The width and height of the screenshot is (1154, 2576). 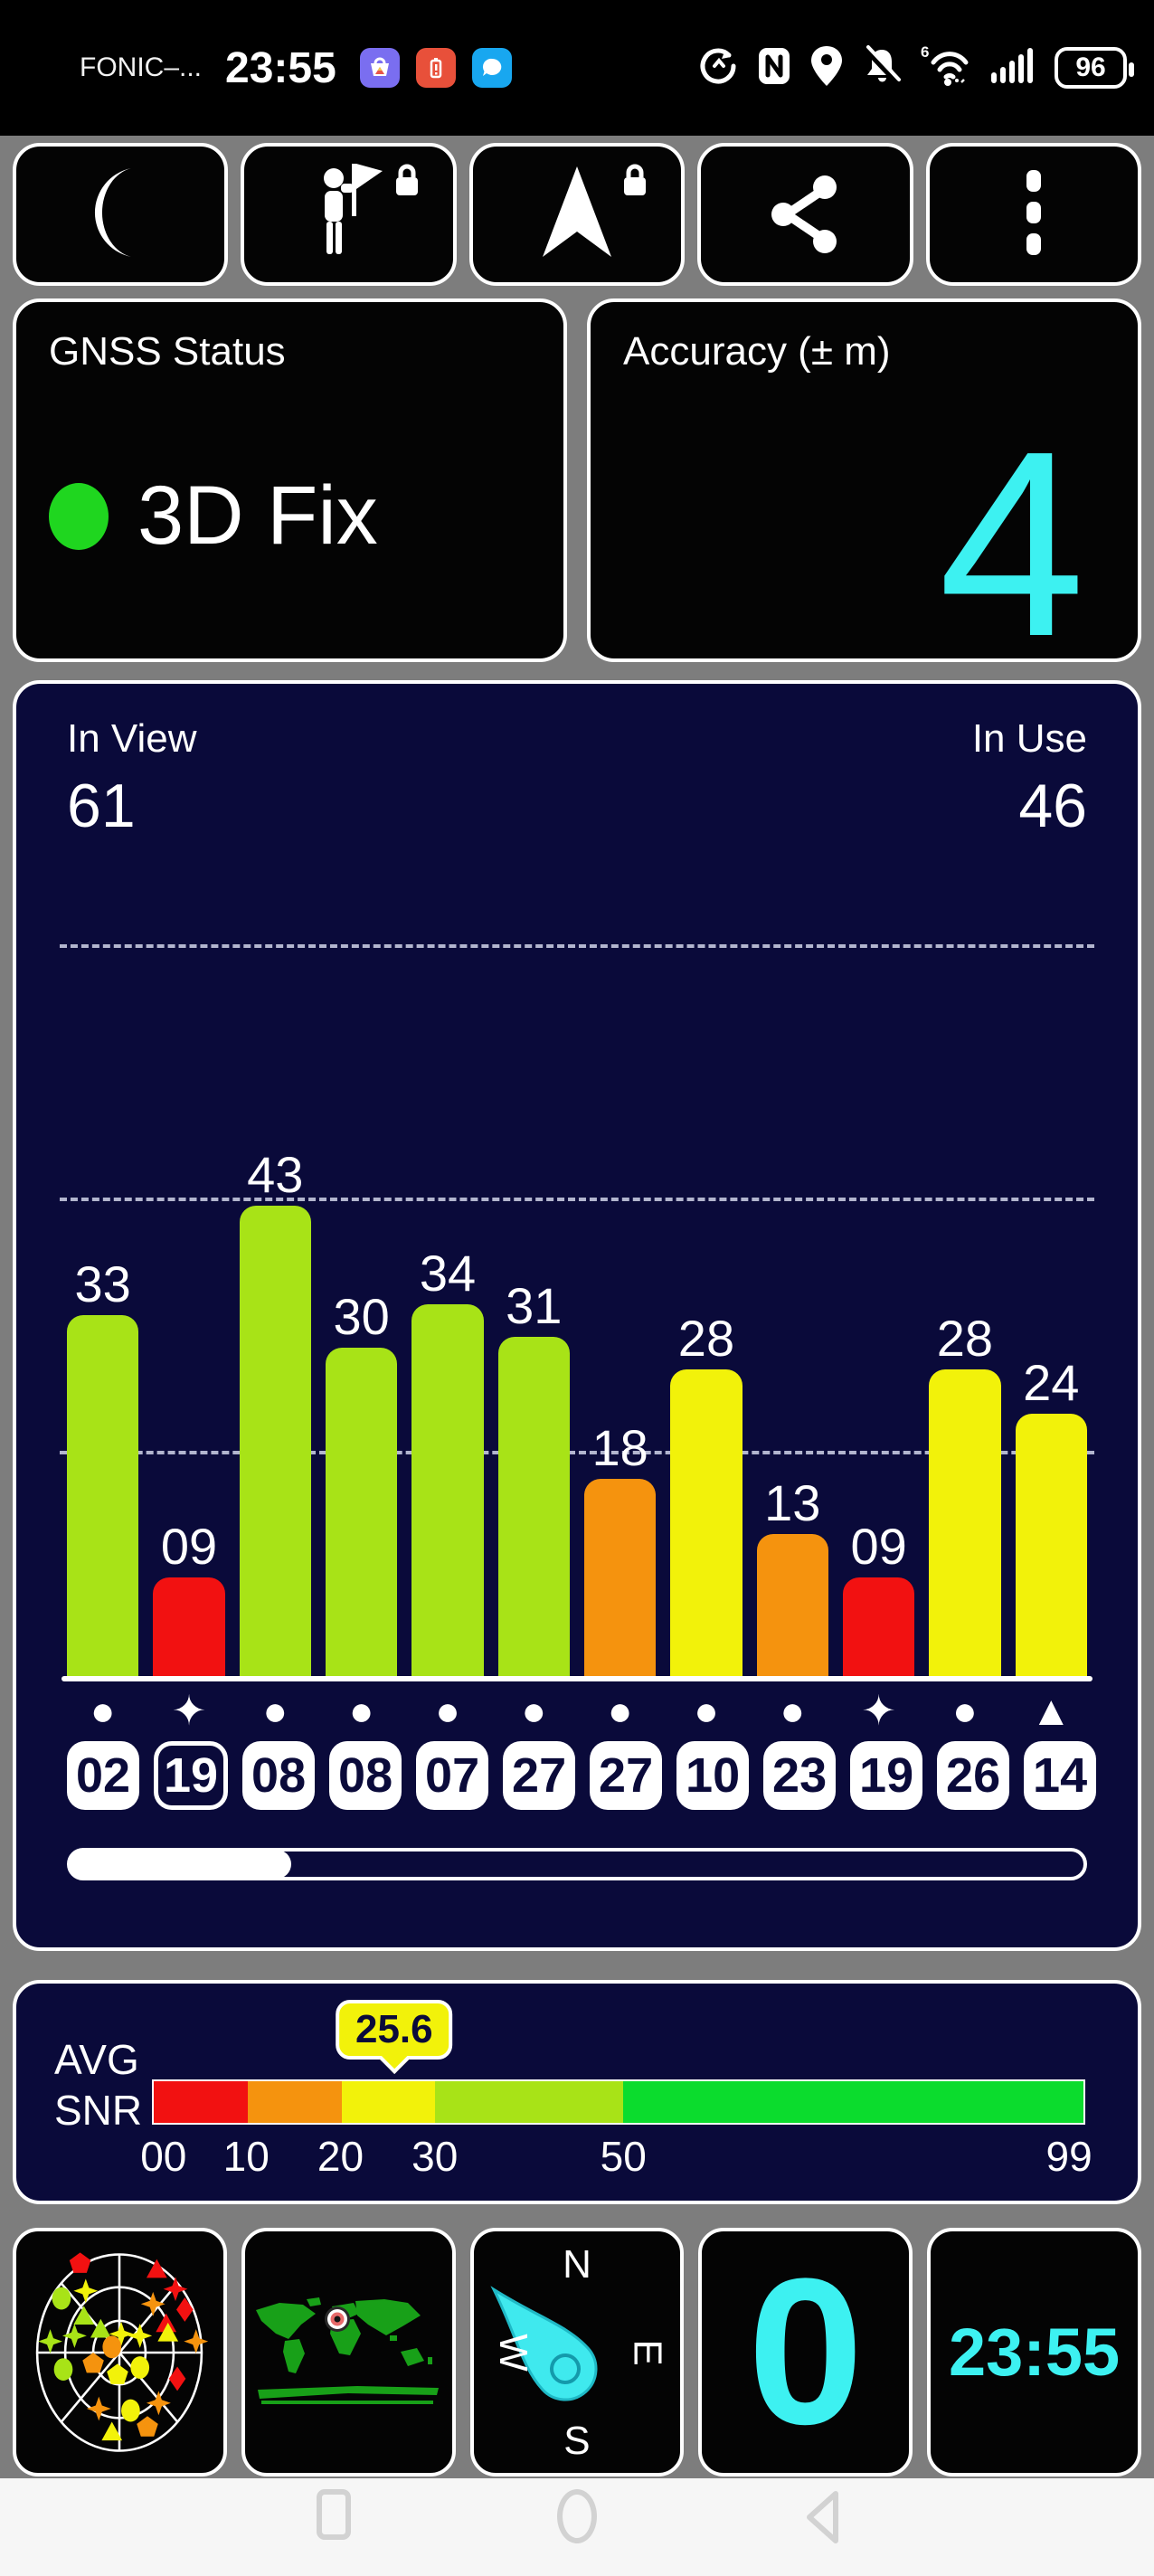 What do you see at coordinates (448, 1273) in the screenshot?
I see `snr-bar-value: 34` at bounding box center [448, 1273].